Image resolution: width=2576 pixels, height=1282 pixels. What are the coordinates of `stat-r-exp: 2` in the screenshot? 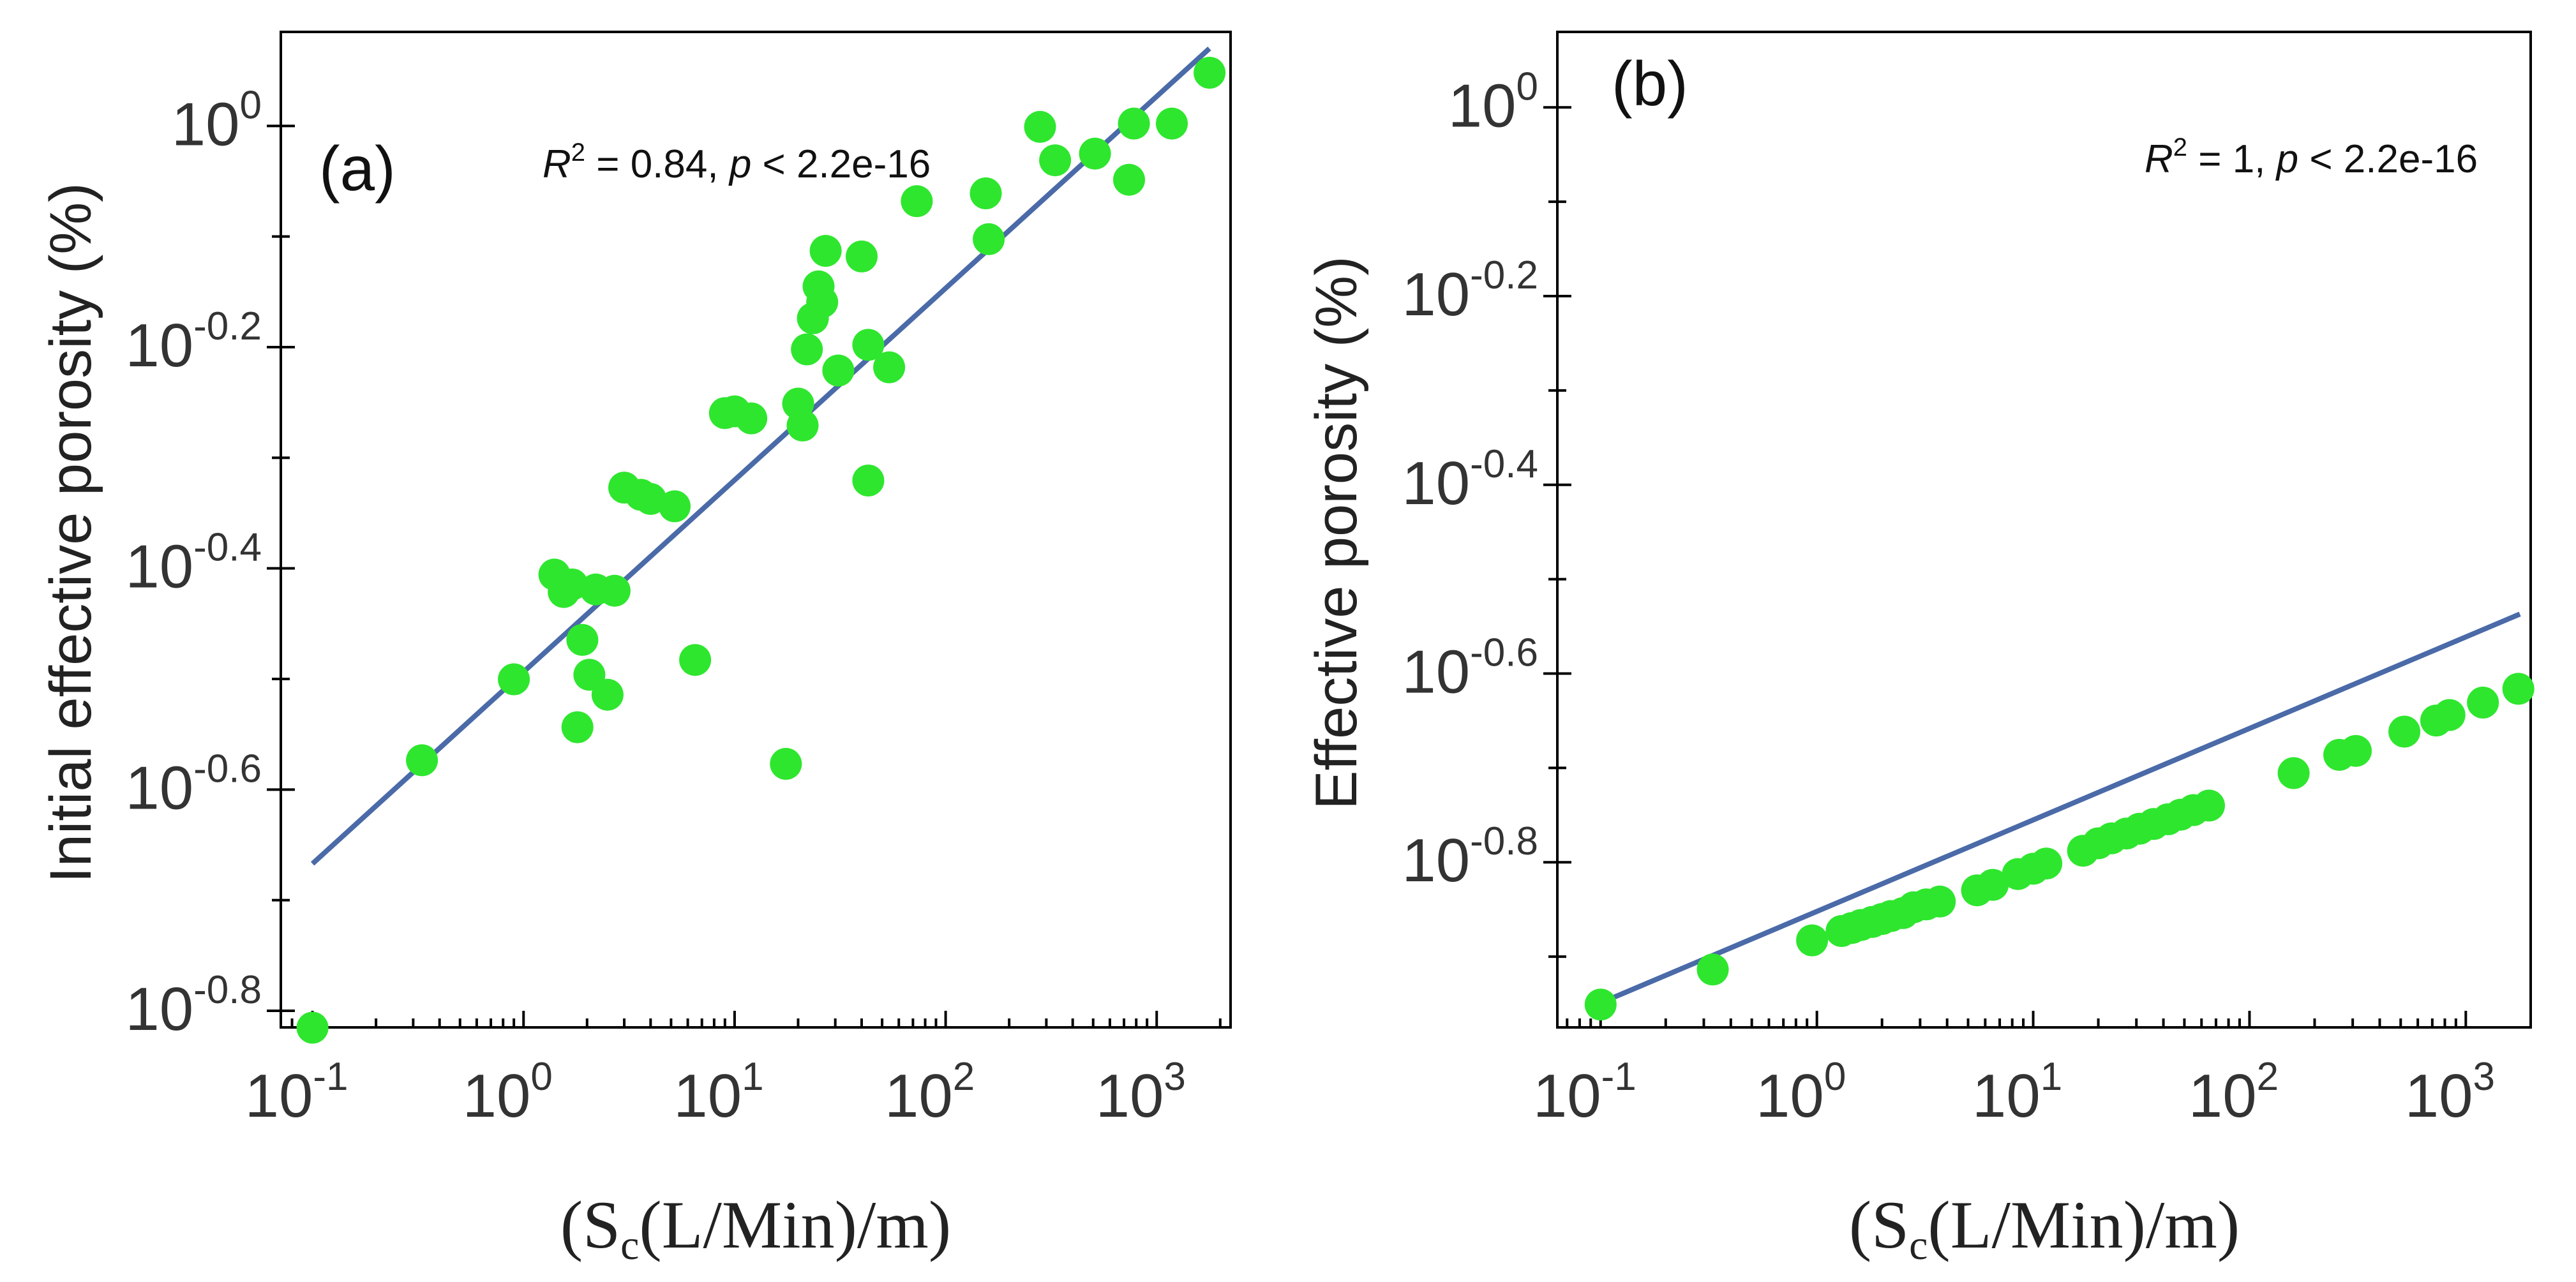 It's located at (2180, 147).